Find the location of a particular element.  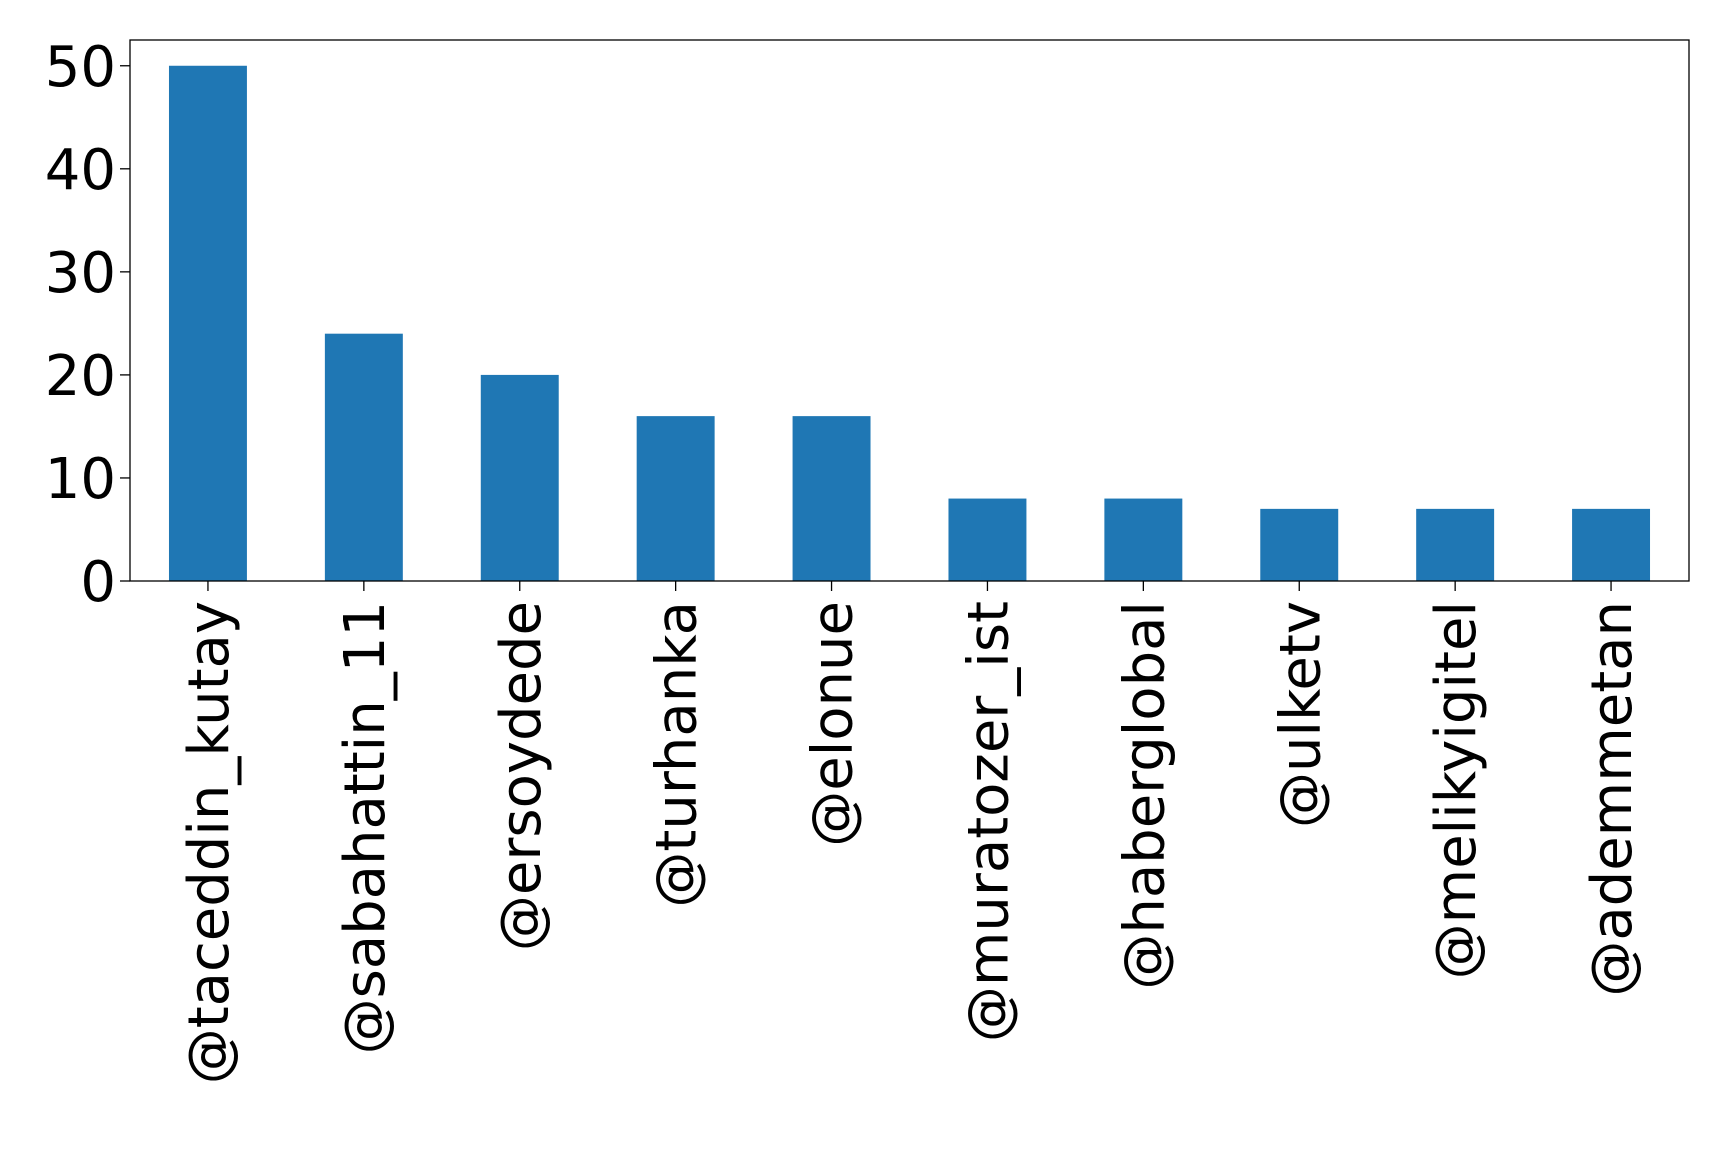

x-tick-label: @muratozer_ist is located at coordinates (988, 821).